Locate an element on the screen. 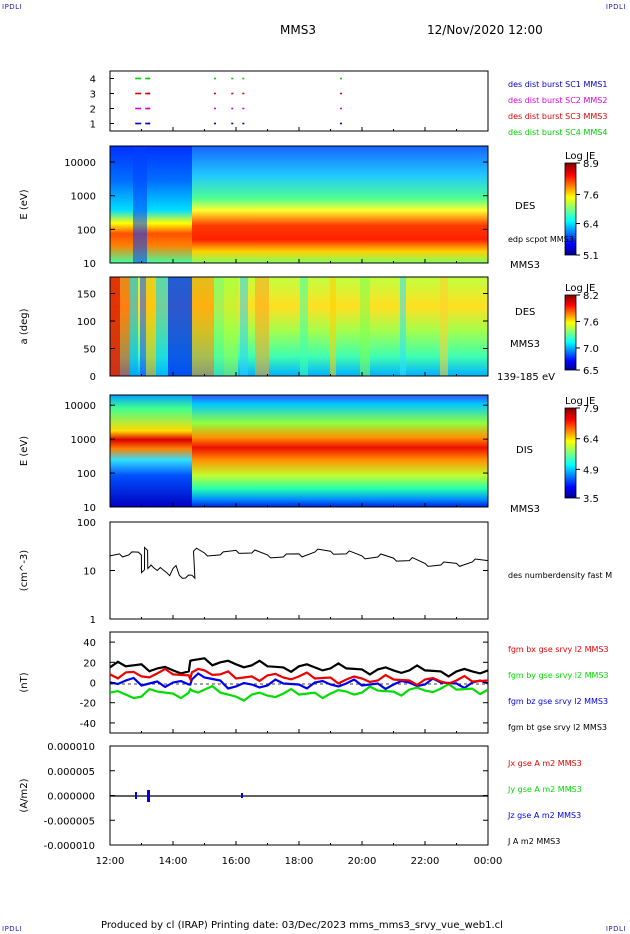  colorbar-tick-label: 6.4 is located at coordinates (591, 225).